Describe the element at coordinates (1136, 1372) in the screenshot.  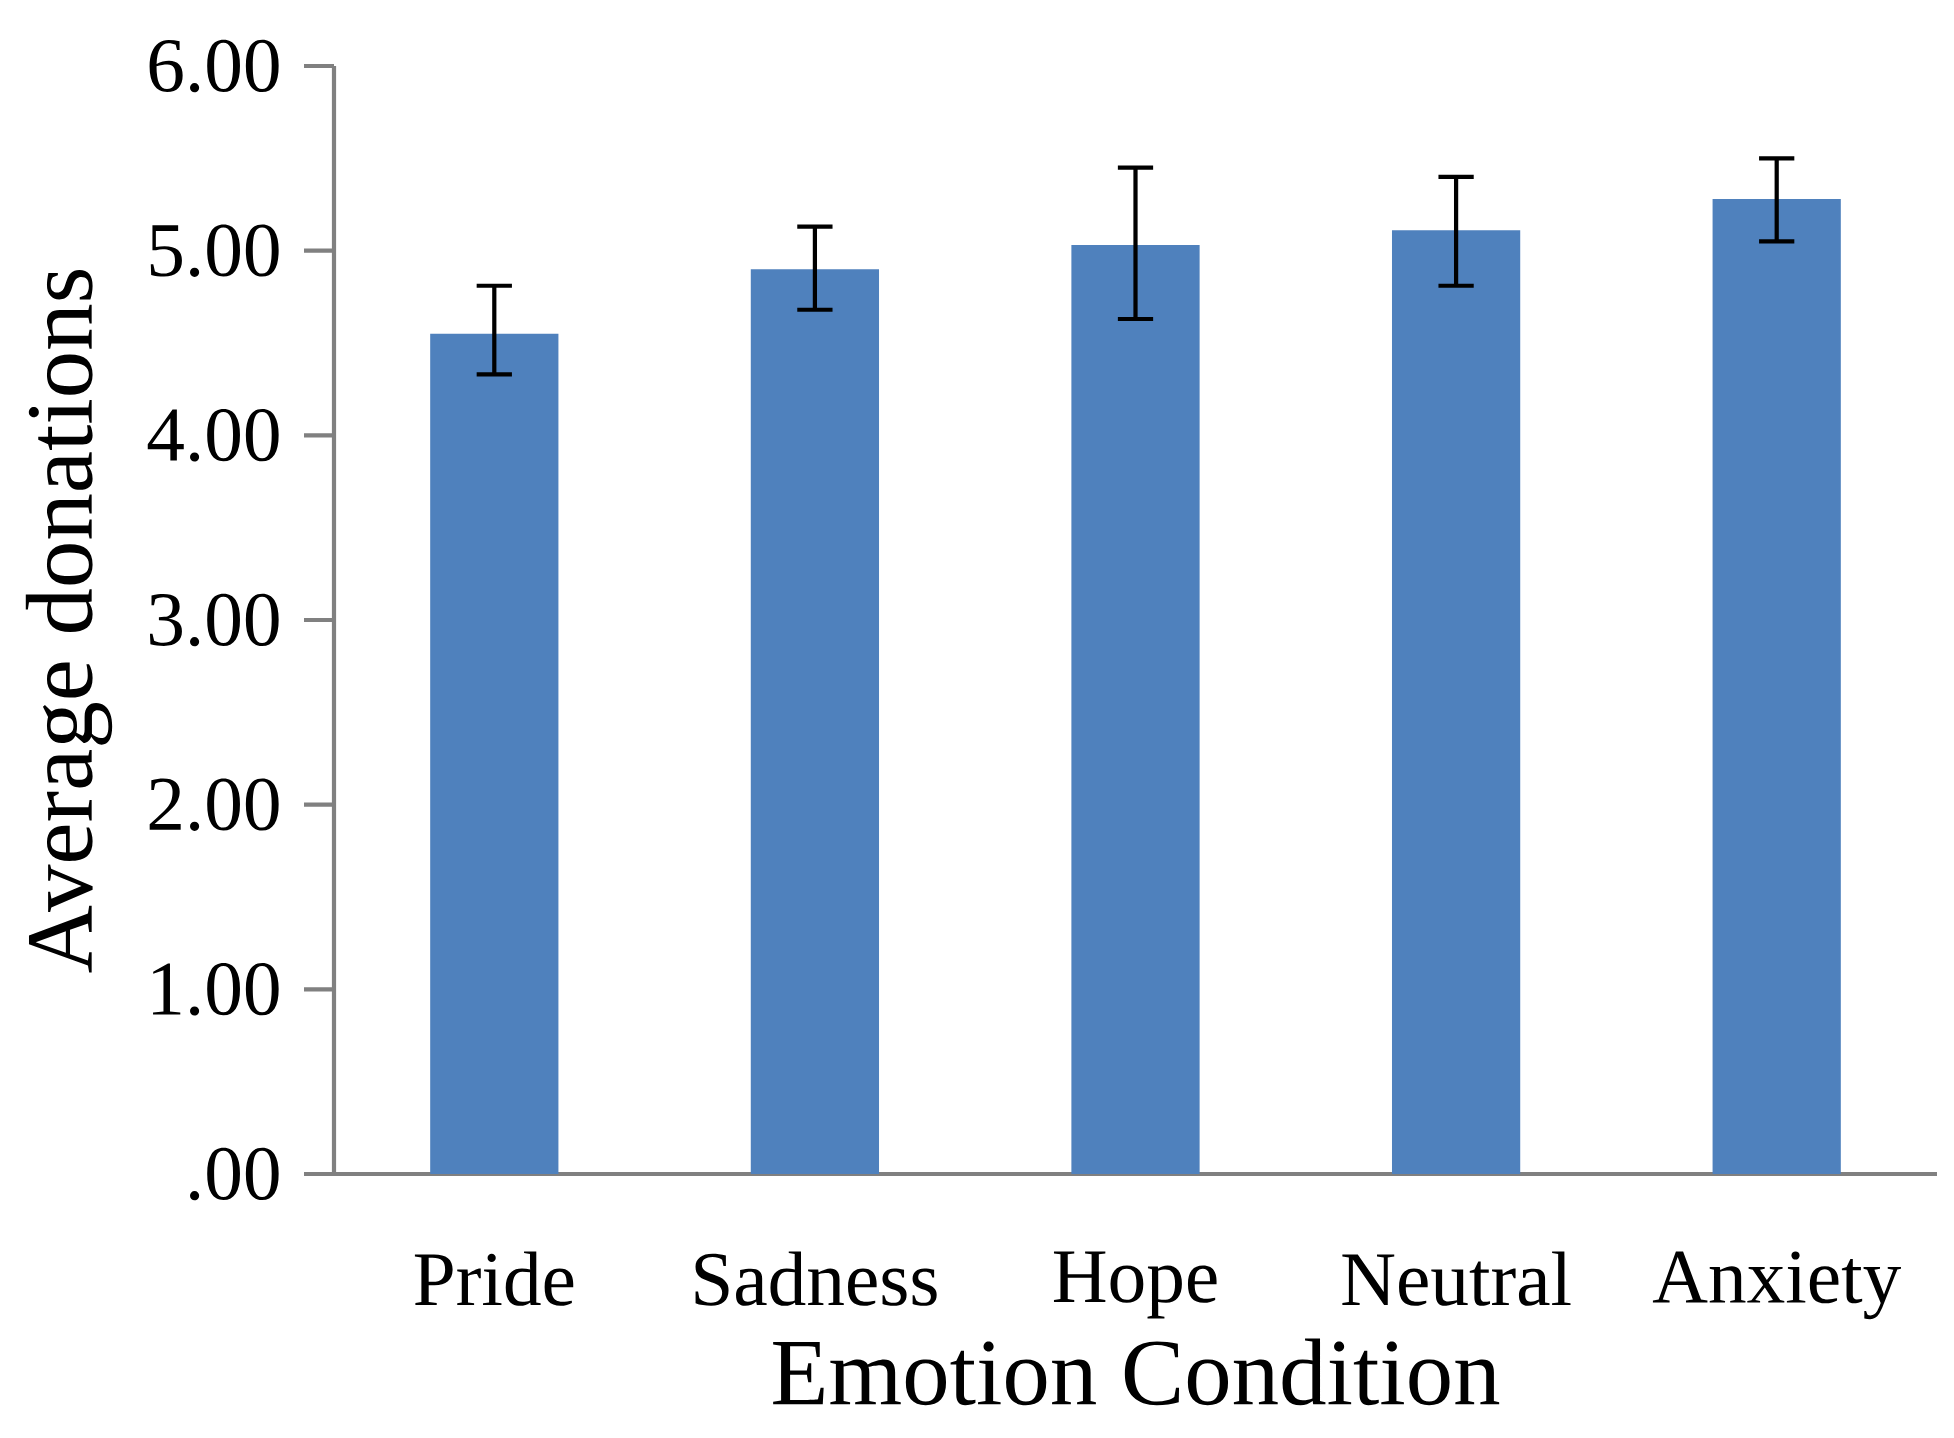
I see `x-axis-title: Emotion Condition` at that location.